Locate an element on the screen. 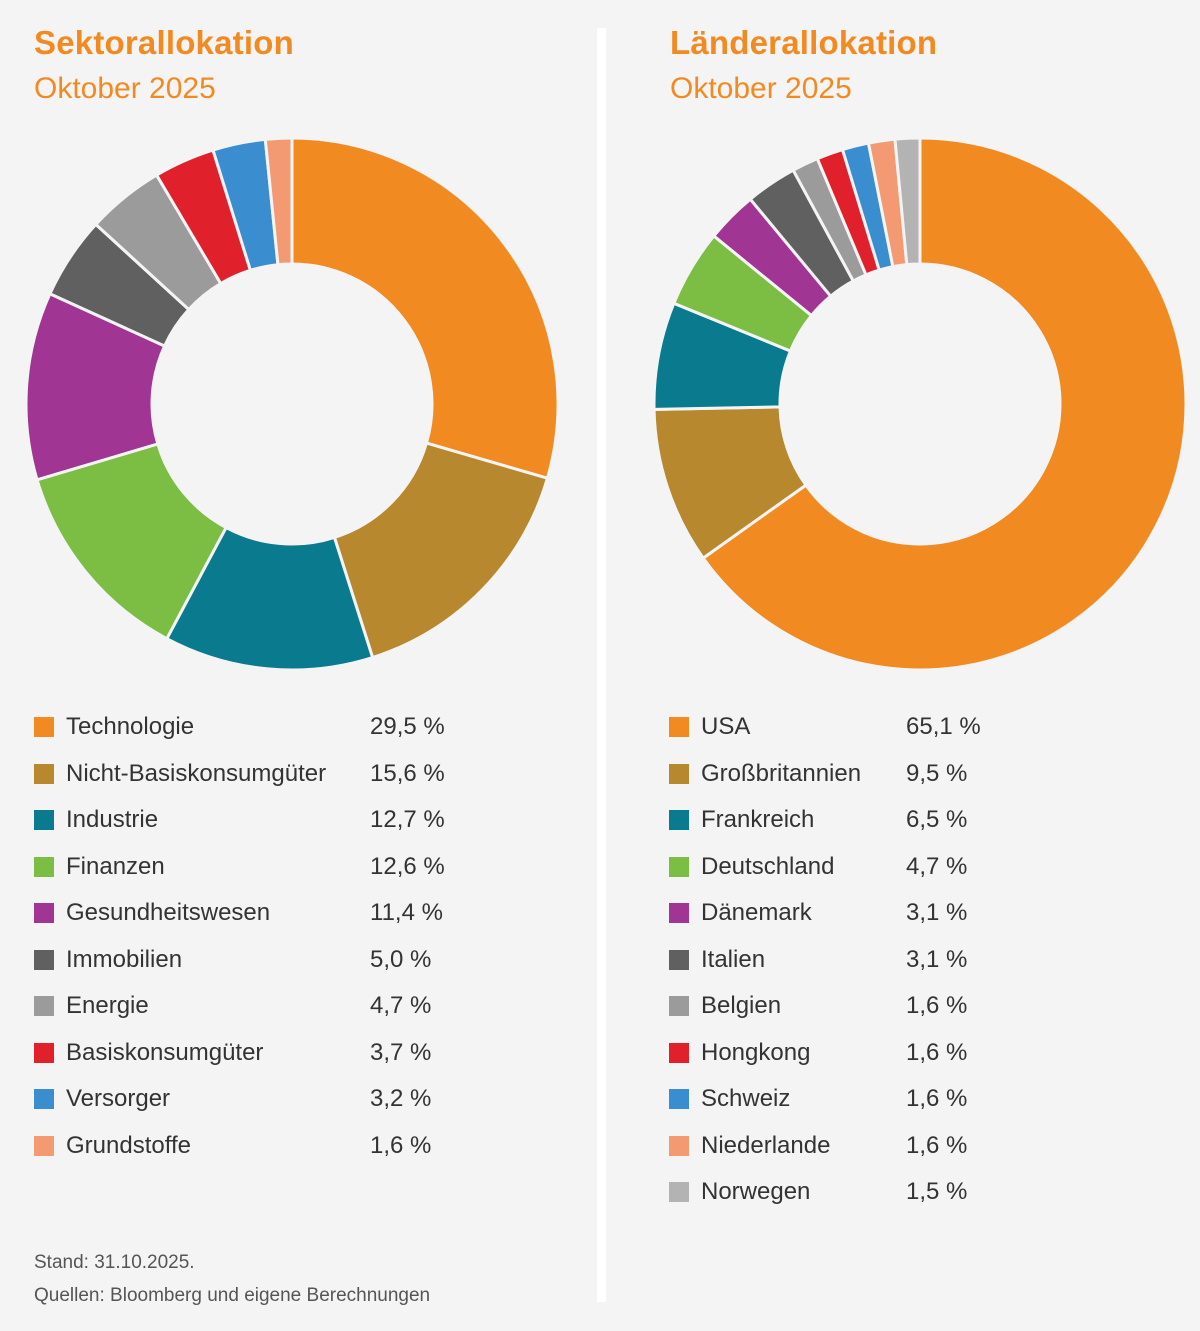 The height and width of the screenshot is (1331, 1200). sector-legend-item: Versorger 3,2 % is located at coordinates (232, 1099).